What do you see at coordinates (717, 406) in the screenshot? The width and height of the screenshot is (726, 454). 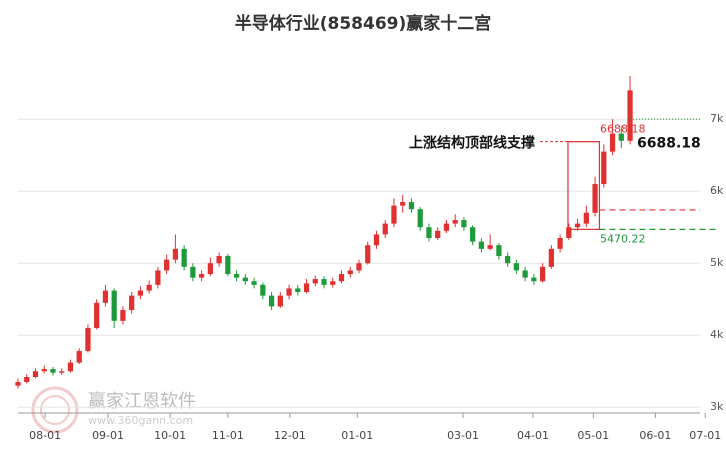 I see `y-tick-label: 3k` at bounding box center [717, 406].